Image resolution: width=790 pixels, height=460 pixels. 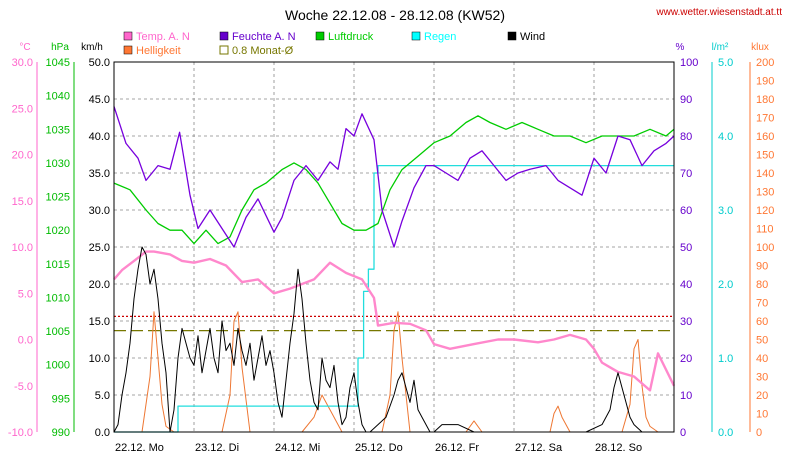 I want to click on temp-tick-label: 25.0, so click(x=22, y=109).